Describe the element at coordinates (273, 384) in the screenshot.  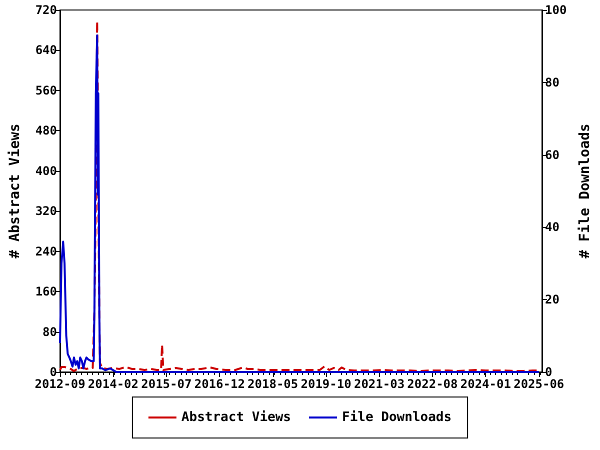
I see `x-tick-label: 2018-05` at that location.